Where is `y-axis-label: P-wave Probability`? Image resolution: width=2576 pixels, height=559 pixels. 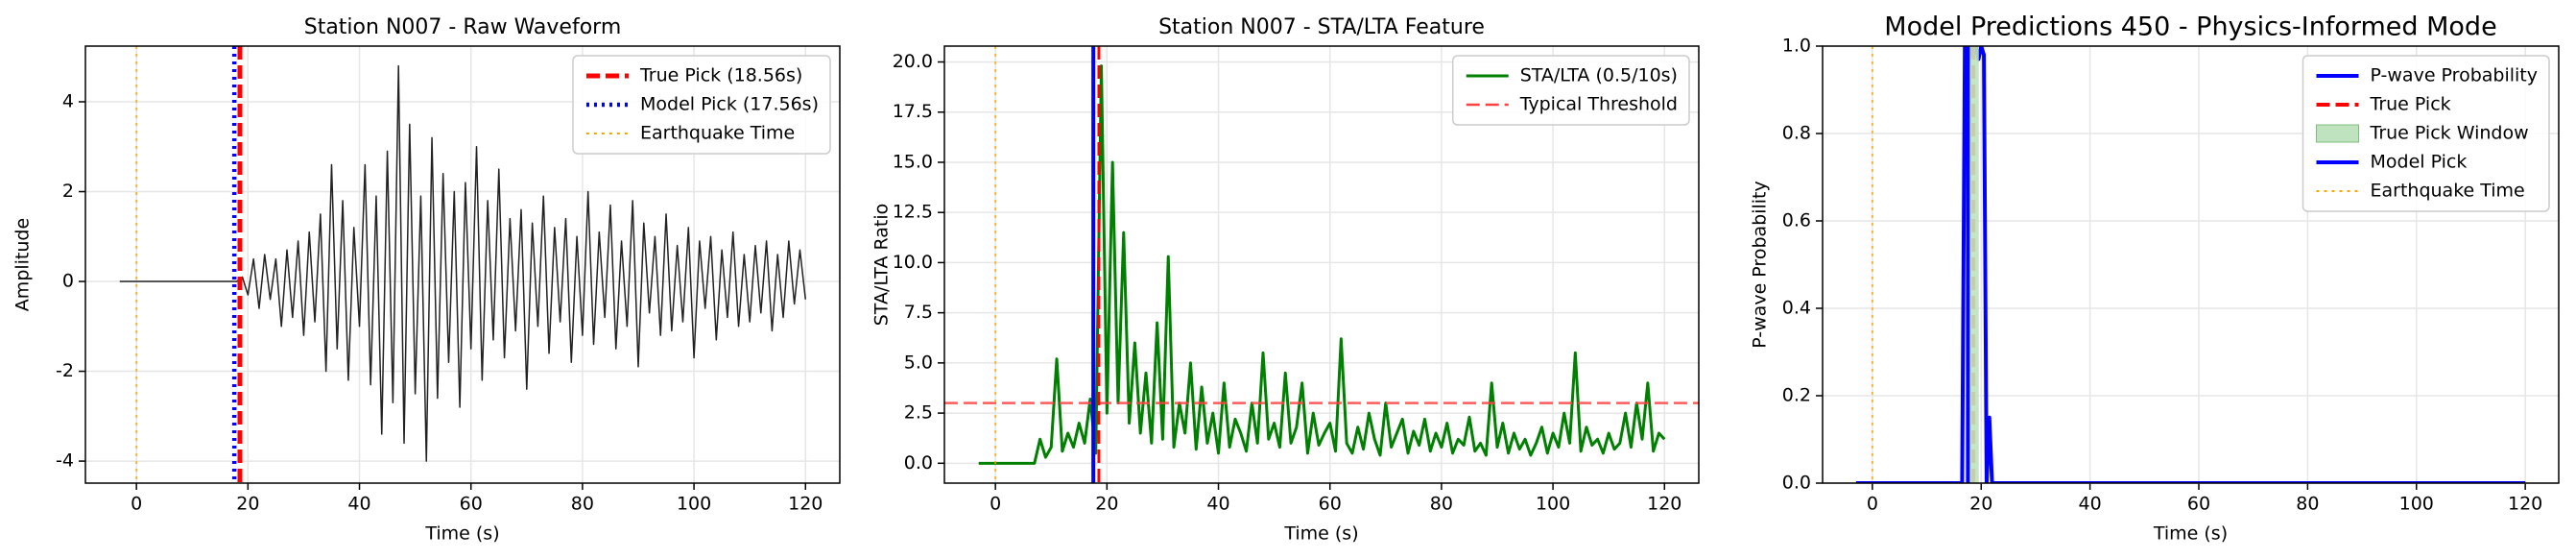 y-axis-label: P-wave Probability is located at coordinates (1760, 265).